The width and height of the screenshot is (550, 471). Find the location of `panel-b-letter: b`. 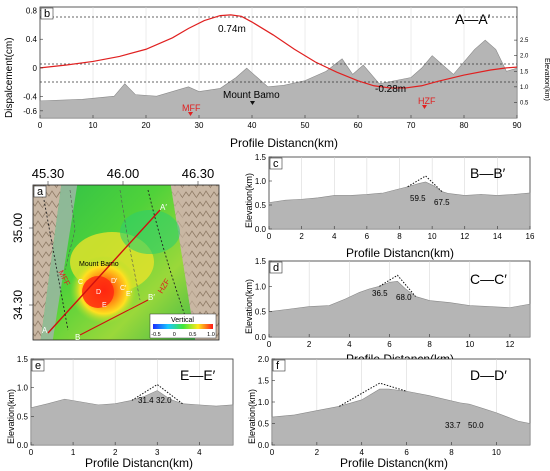

panel-b-letter: b is located at coordinates (47, 14).